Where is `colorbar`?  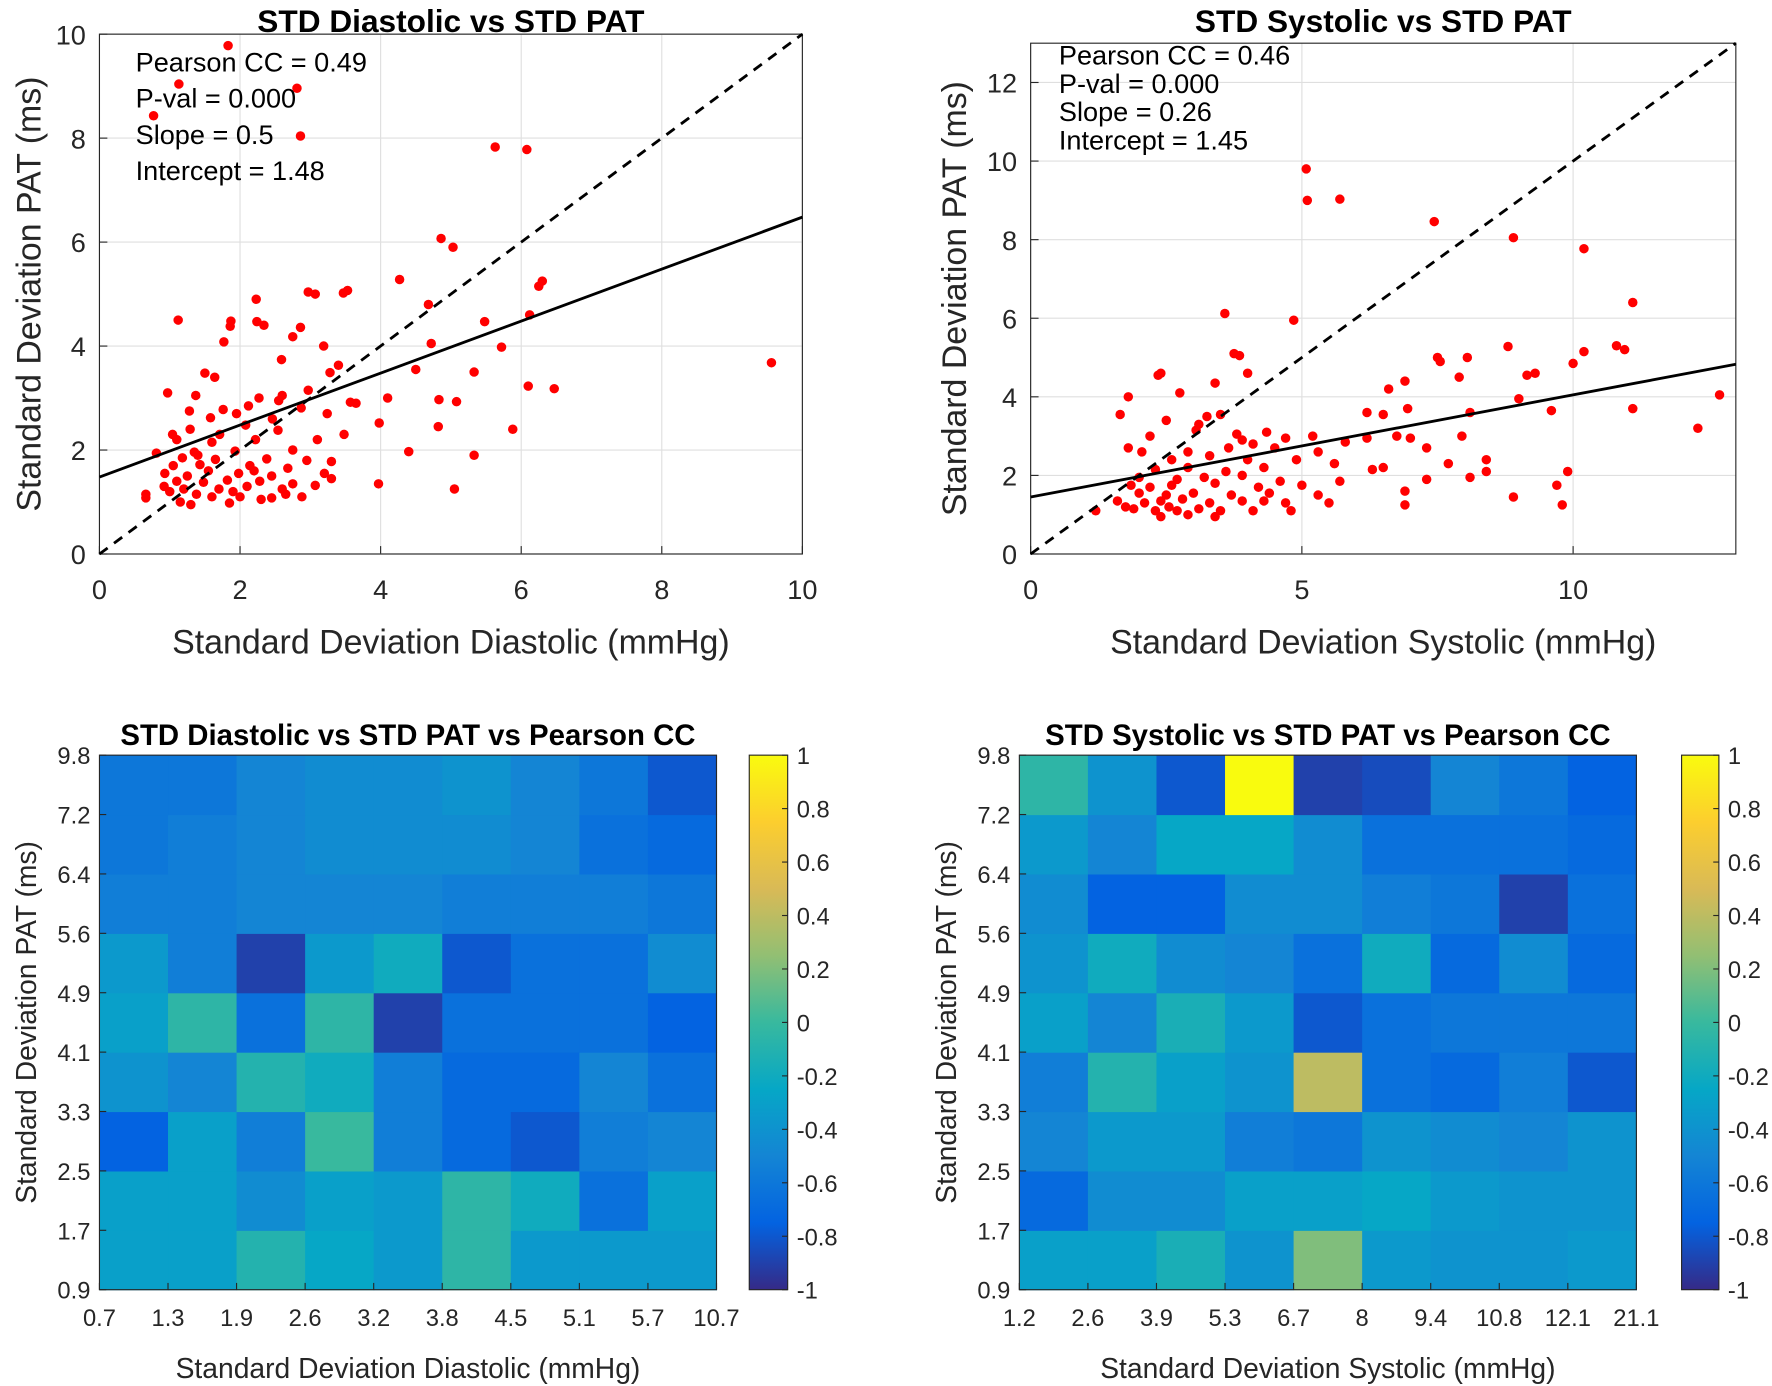 colorbar is located at coordinates (1700, 1022).